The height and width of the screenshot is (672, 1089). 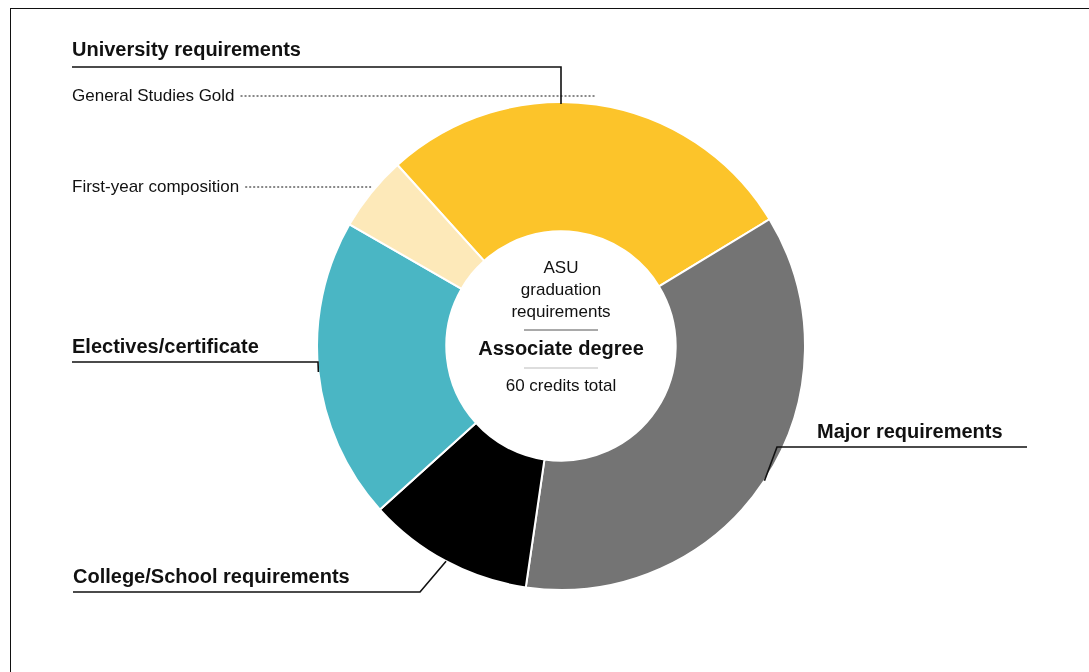 What do you see at coordinates (211, 576) in the screenshot?
I see `slice-label: College/School requirements` at bounding box center [211, 576].